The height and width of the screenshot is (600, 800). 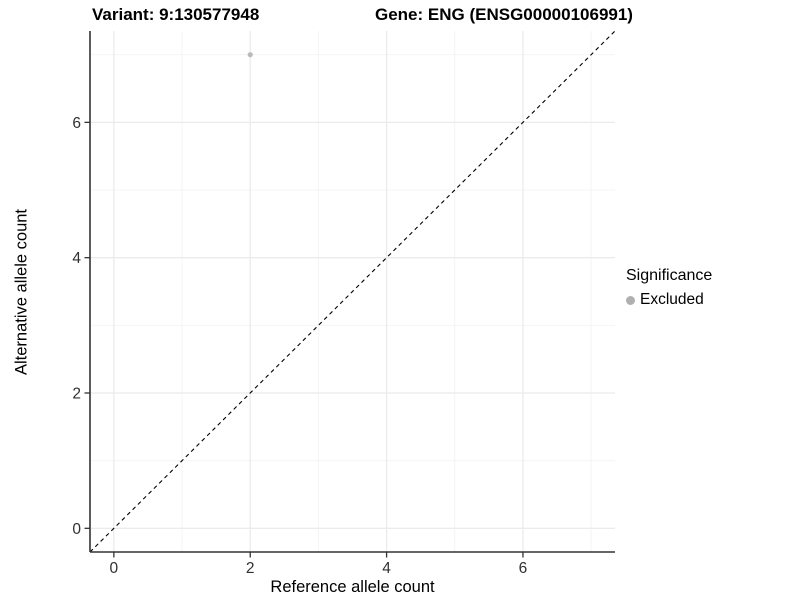 What do you see at coordinates (669, 288) in the screenshot?
I see `legend: Significance Excluded` at bounding box center [669, 288].